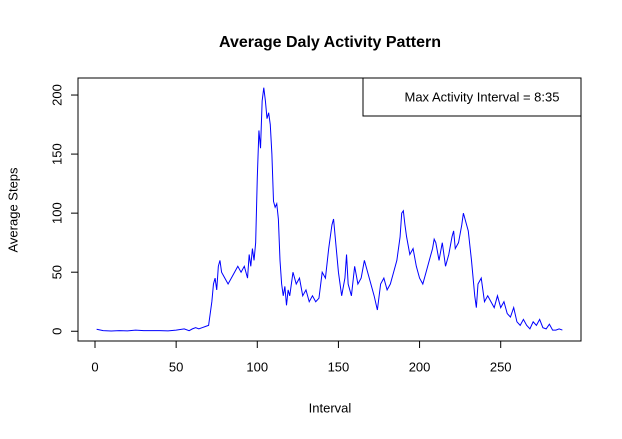 The height and width of the screenshot is (439, 622). I want to click on x-tick-label: 50, so click(176, 366).